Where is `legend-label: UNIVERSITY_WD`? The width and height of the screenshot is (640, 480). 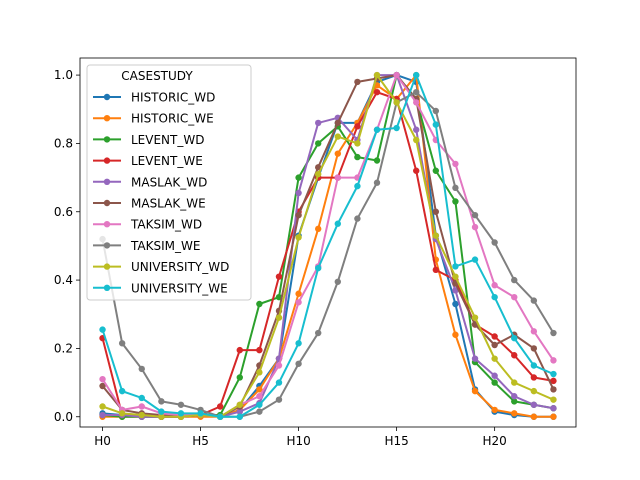
legend-label: UNIVERSITY_WD is located at coordinates (180, 267).